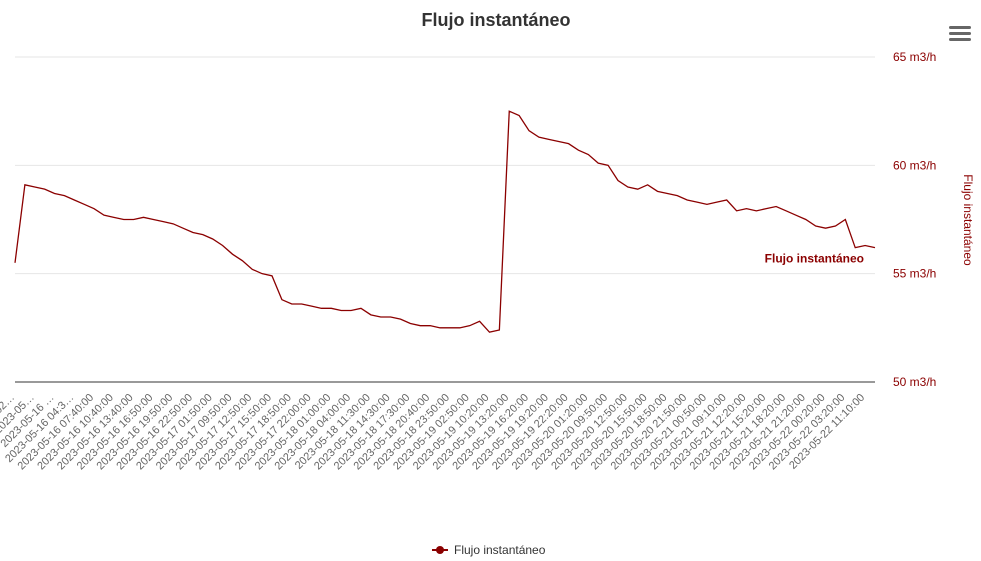  Describe the element at coordinates (440, 550) in the screenshot. I see `legend-marker` at that location.